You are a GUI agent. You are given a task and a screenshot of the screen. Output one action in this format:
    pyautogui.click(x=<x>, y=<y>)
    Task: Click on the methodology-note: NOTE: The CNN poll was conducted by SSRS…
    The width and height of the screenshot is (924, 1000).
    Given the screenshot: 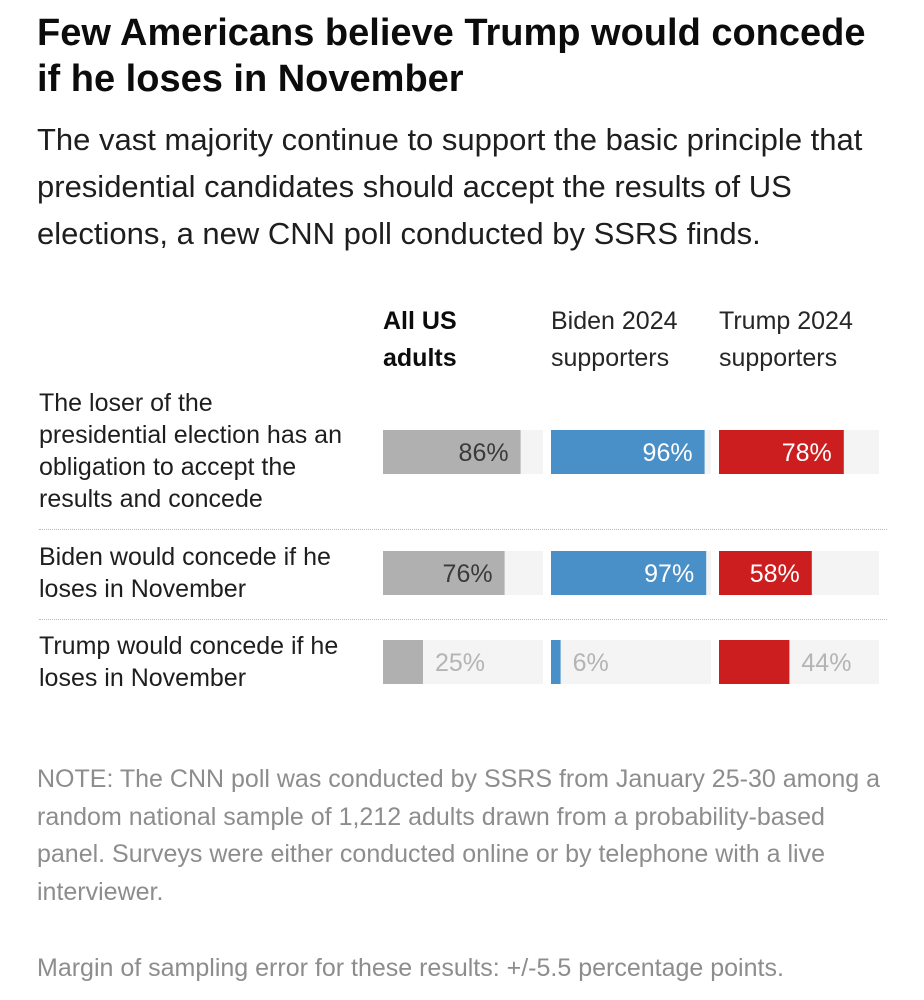 What is the action you would take?
    pyautogui.click(x=458, y=835)
    